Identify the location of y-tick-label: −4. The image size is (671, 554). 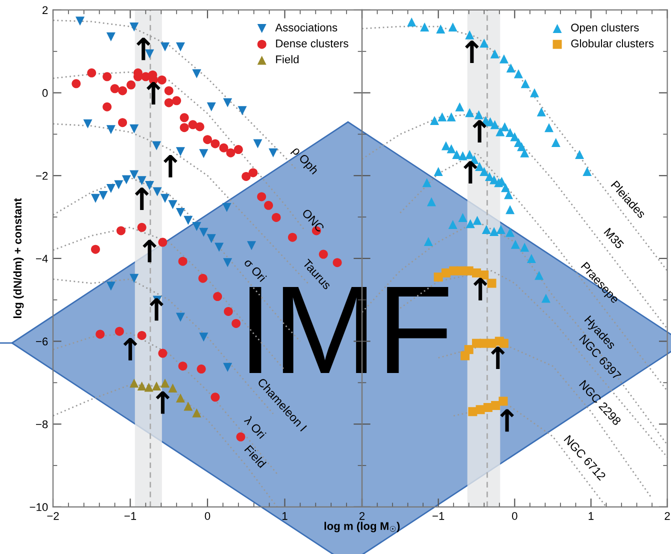
(42, 258).